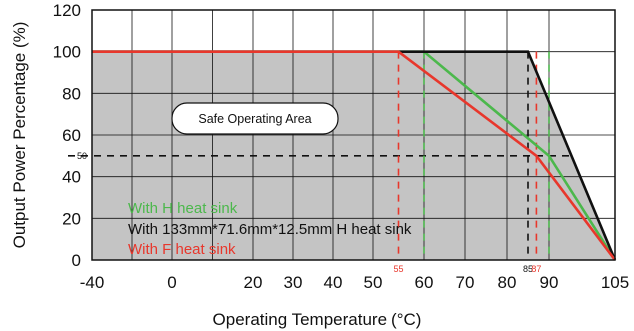 The width and height of the screenshot is (634, 331). I want to click on x-tick-label: 70, so click(465, 282).